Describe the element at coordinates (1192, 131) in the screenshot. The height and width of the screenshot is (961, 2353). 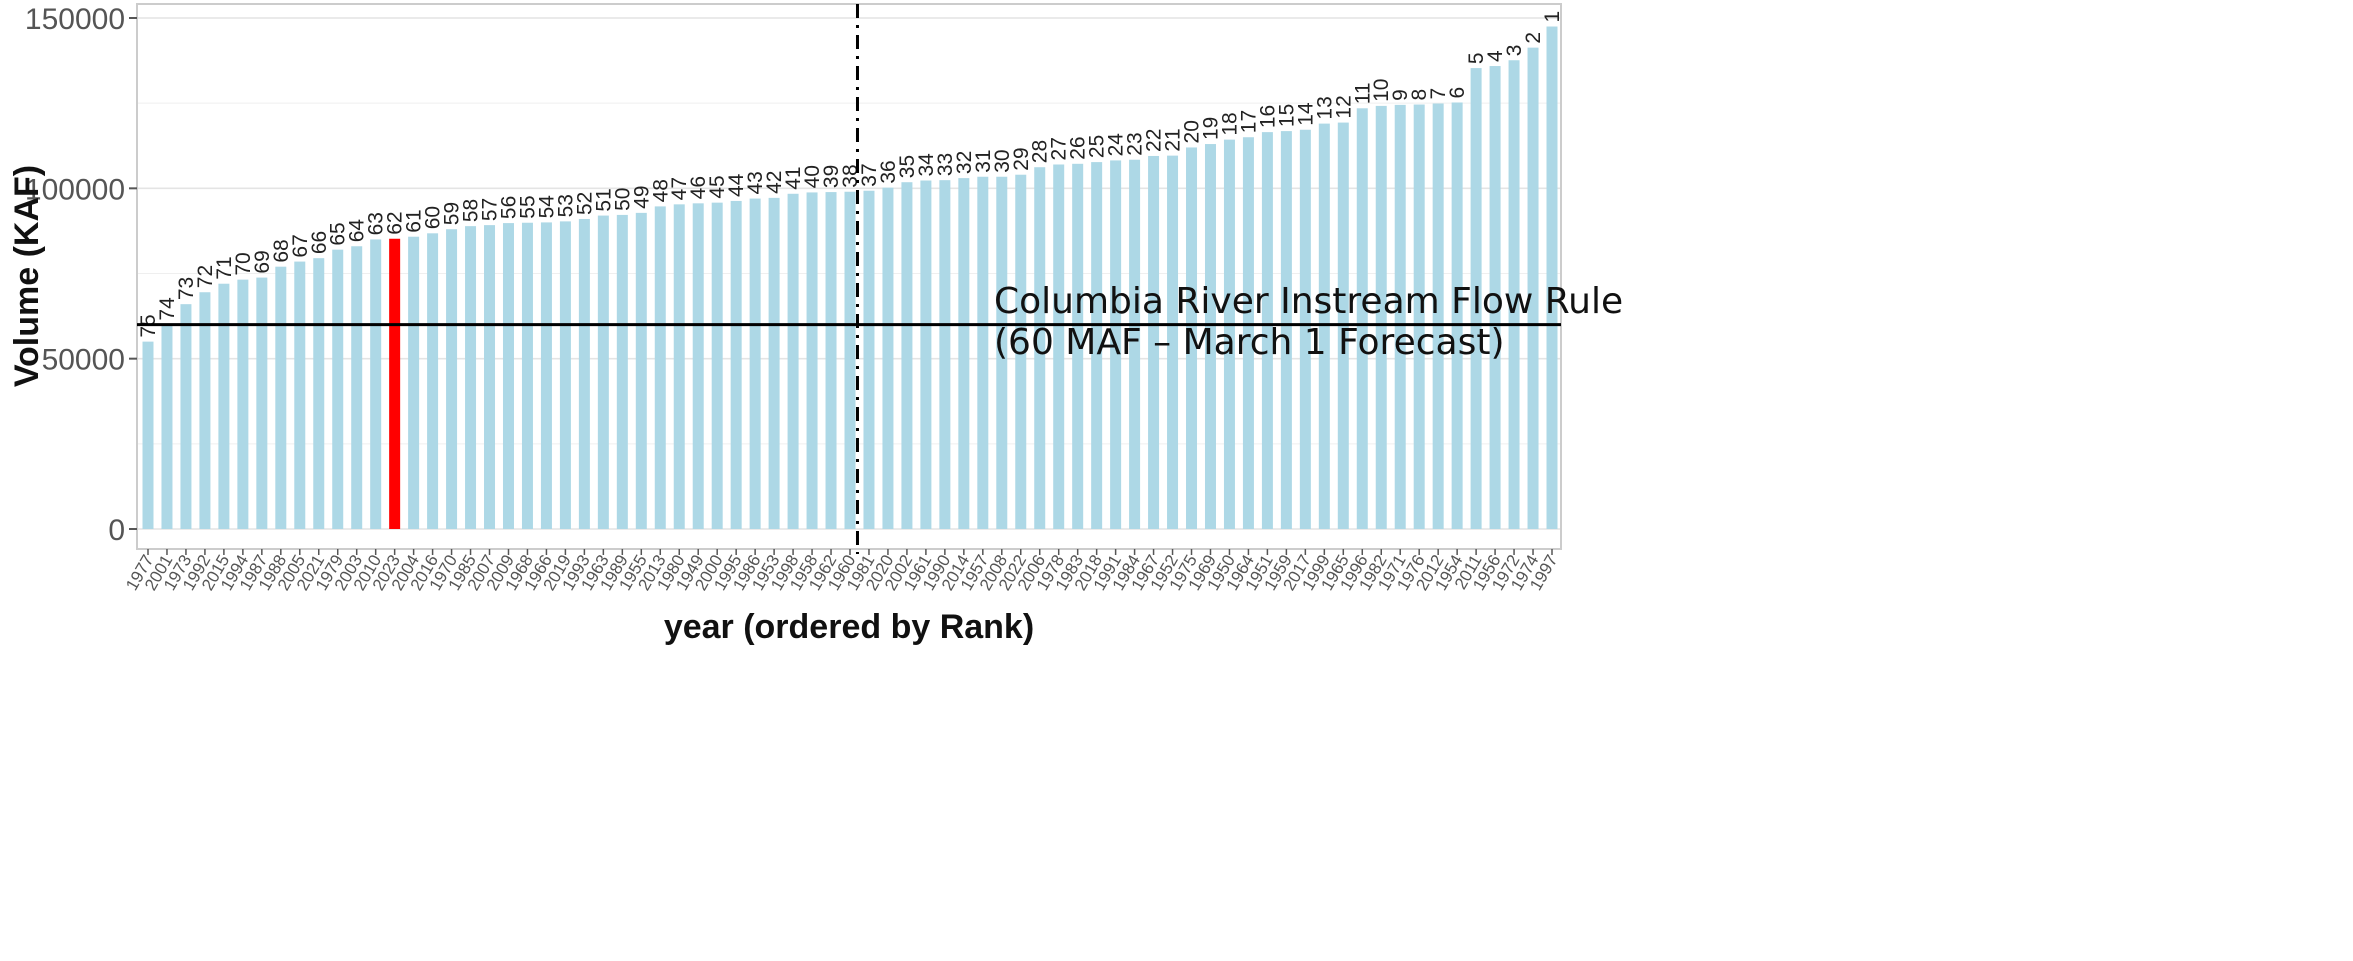
I see `bar-rank-label: 20` at that location.